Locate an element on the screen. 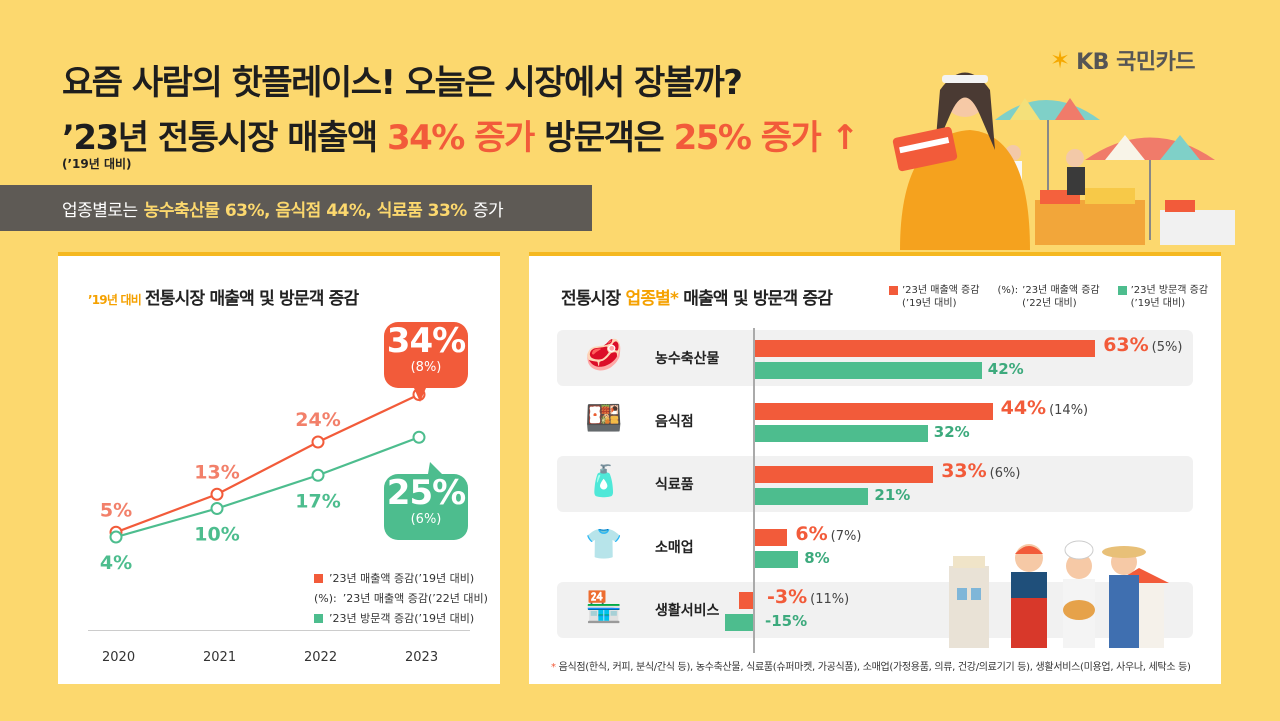  merchants-illustration is located at coordinates (1059, 594).